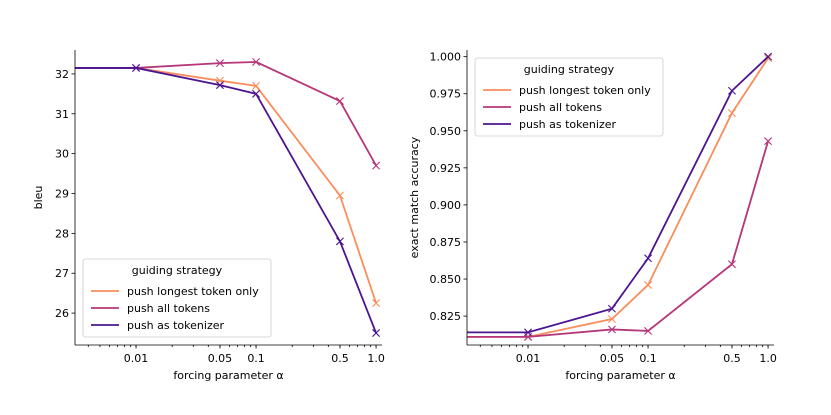 The image size is (831, 415). What do you see at coordinates (446, 94) in the screenshot?
I see `y-tick-label: 0.975` at bounding box center [446, 94].